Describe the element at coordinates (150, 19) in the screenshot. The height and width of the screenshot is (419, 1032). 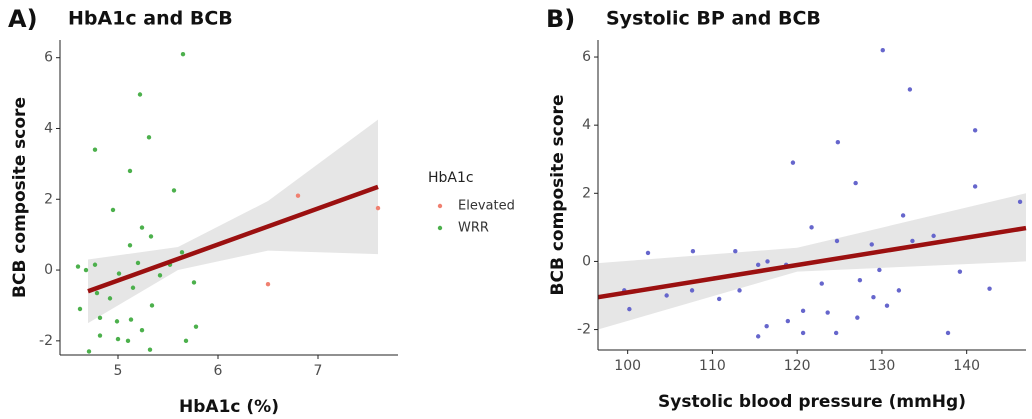
I see `chart-title: HbA1c and BCB` at that location.